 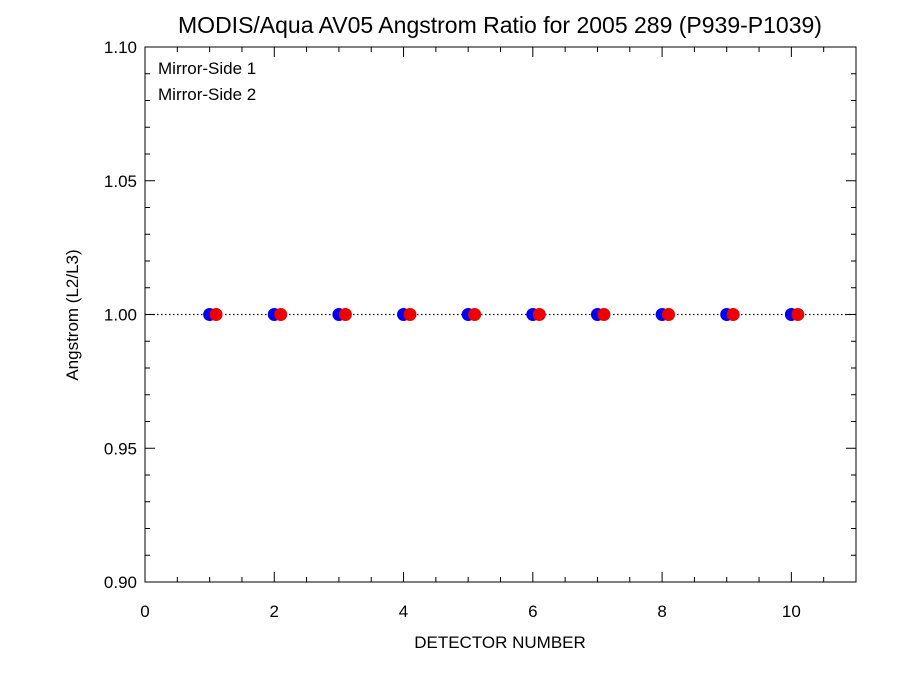 I want to click on x-tick-label: 10, so click(x=791, y=611).